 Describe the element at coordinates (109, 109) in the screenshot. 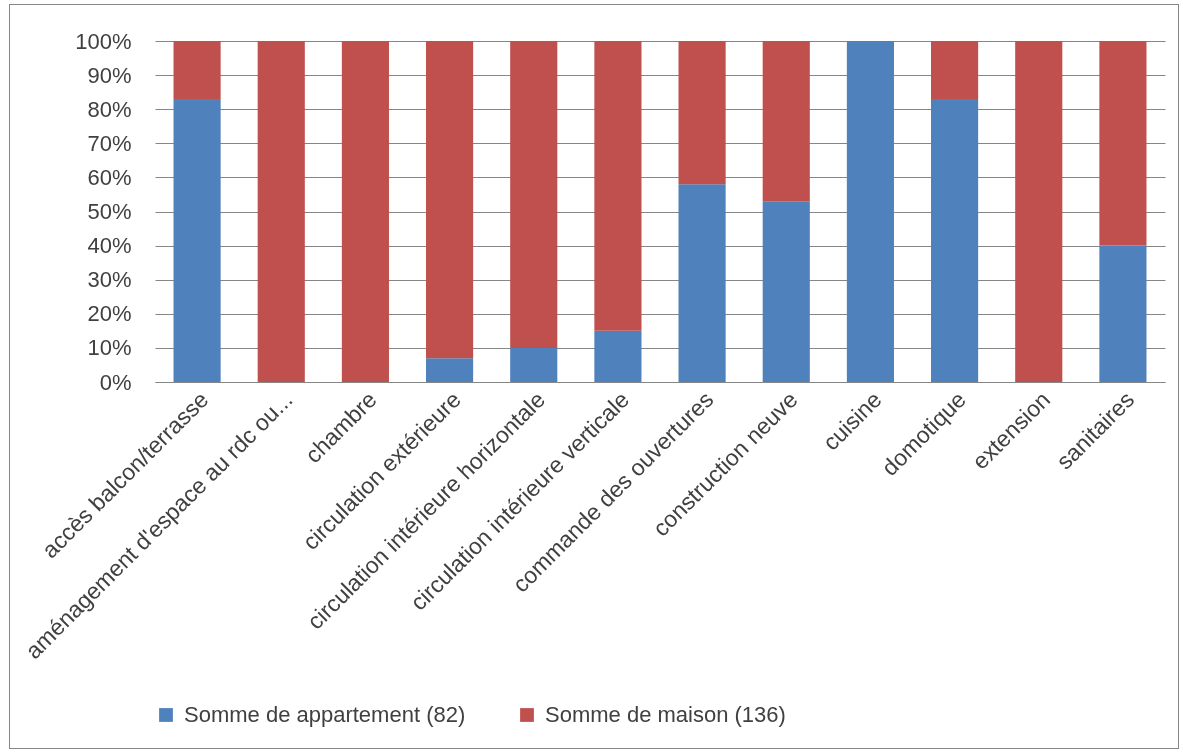

I see `y-tick-label: 80%` at that location.